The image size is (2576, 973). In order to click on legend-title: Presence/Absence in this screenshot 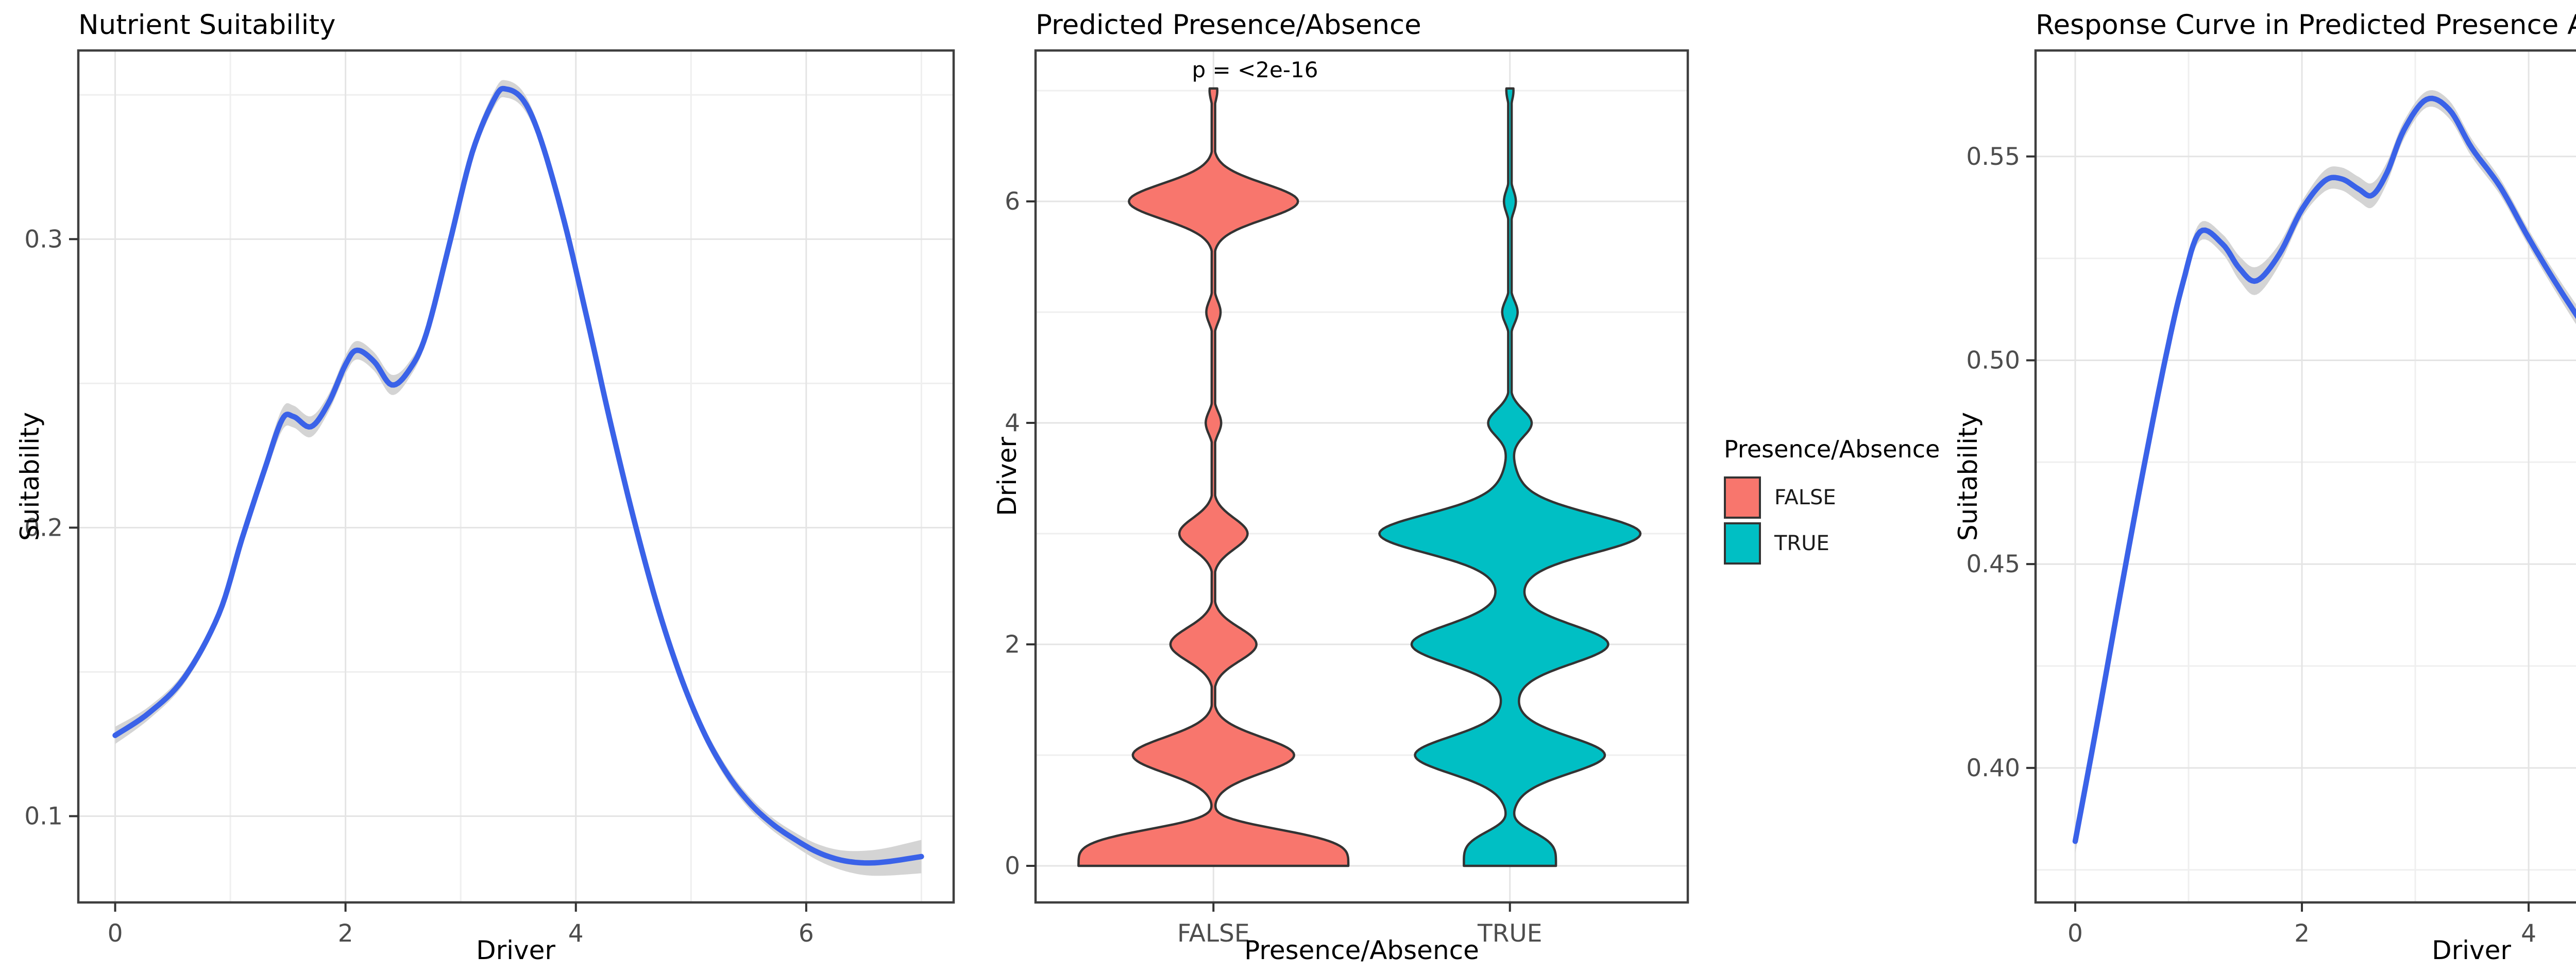, I will do `click(1832, 449)`.